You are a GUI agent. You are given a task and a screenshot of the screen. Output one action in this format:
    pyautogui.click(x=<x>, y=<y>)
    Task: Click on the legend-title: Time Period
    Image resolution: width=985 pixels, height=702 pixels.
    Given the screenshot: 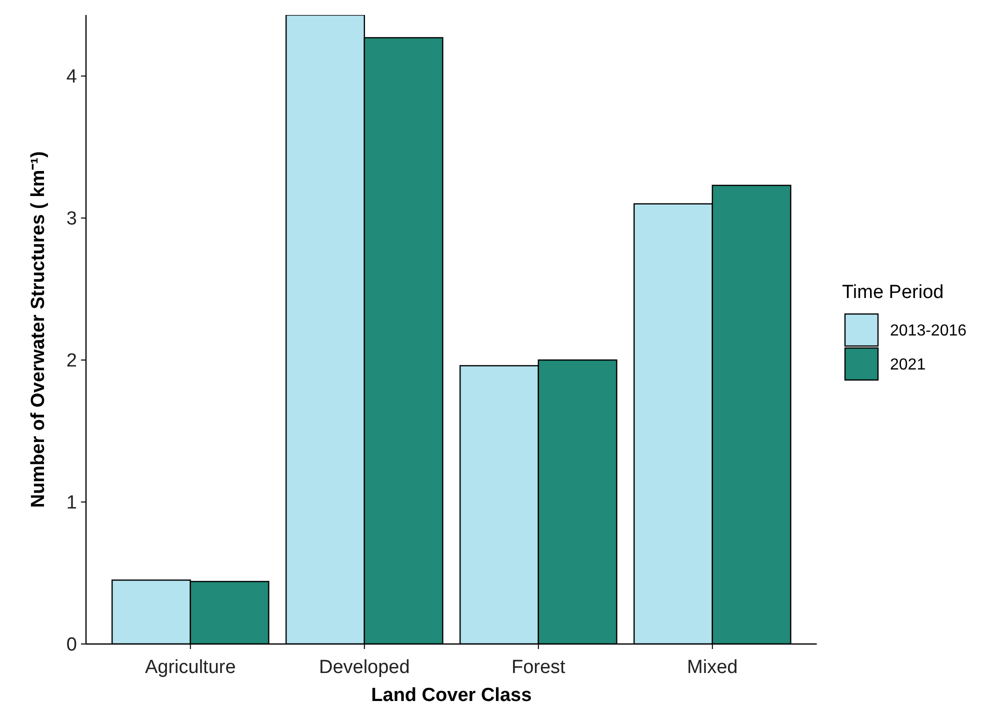 What is the action you would take?
    pyautogui.click(x=893, y=292)
    